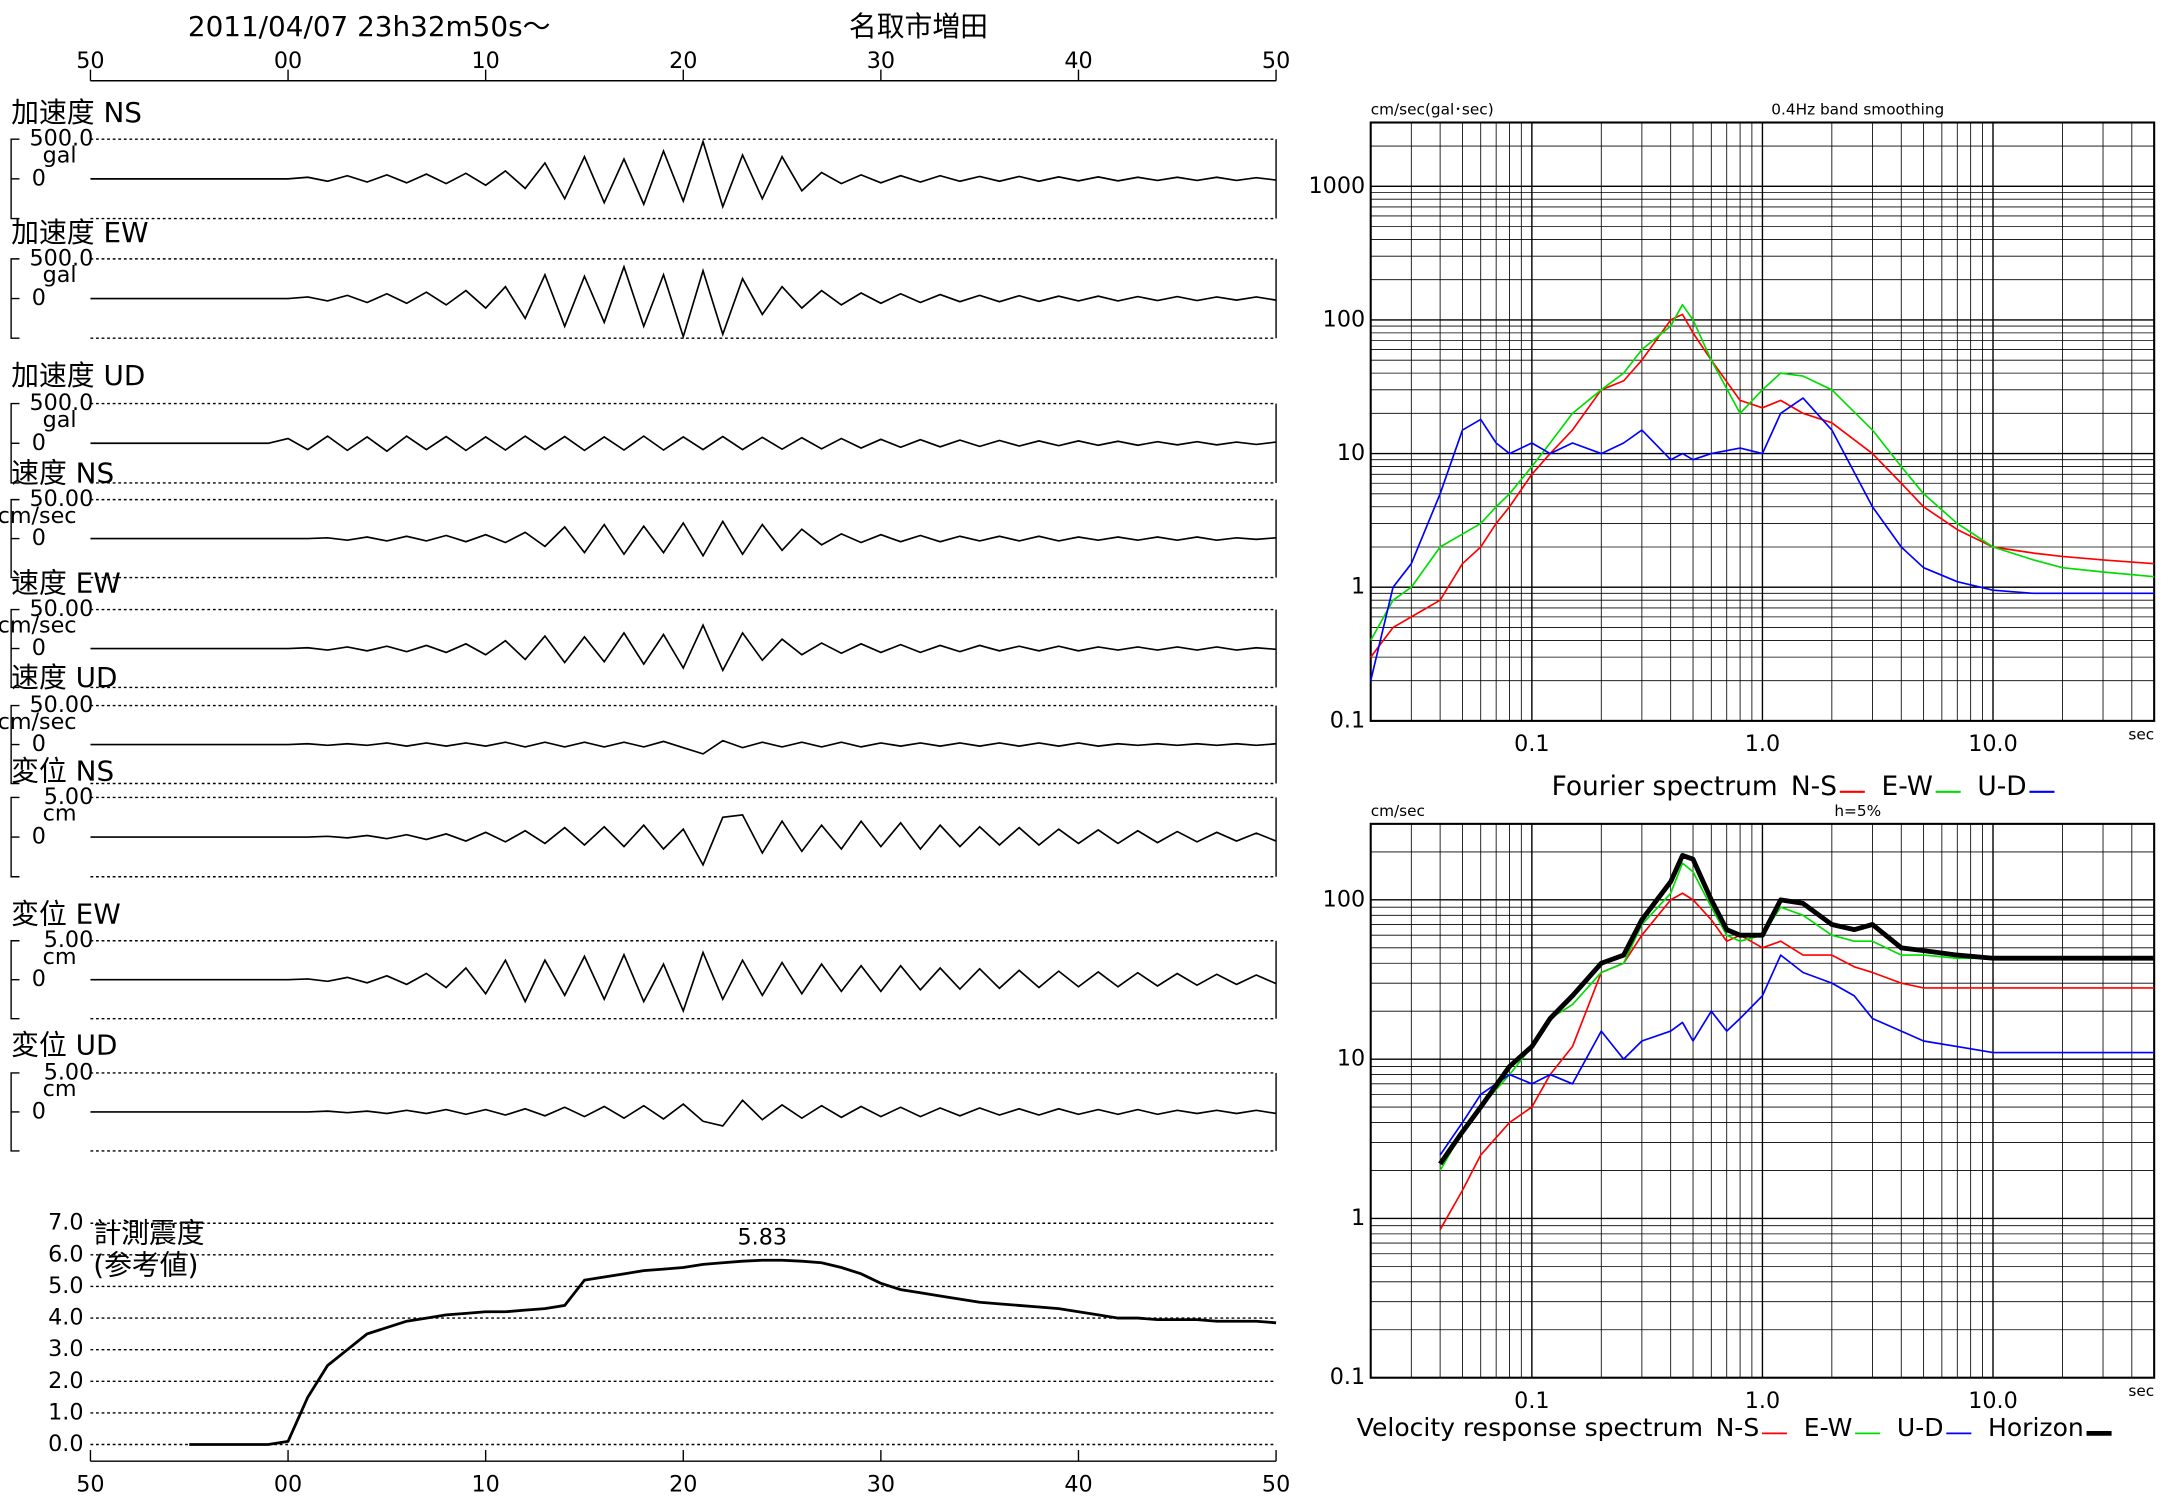 The width and height of the screenshot is (2182, 1503). Describe the element at coordinates (2001, 786) in the screenshot. I see `legend-label: U-D` at that location.